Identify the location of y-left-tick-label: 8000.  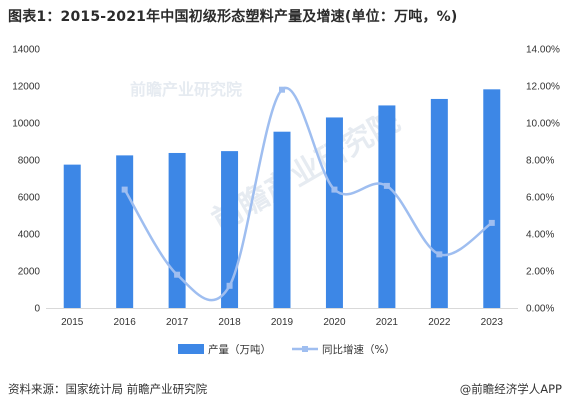
(29, 161).